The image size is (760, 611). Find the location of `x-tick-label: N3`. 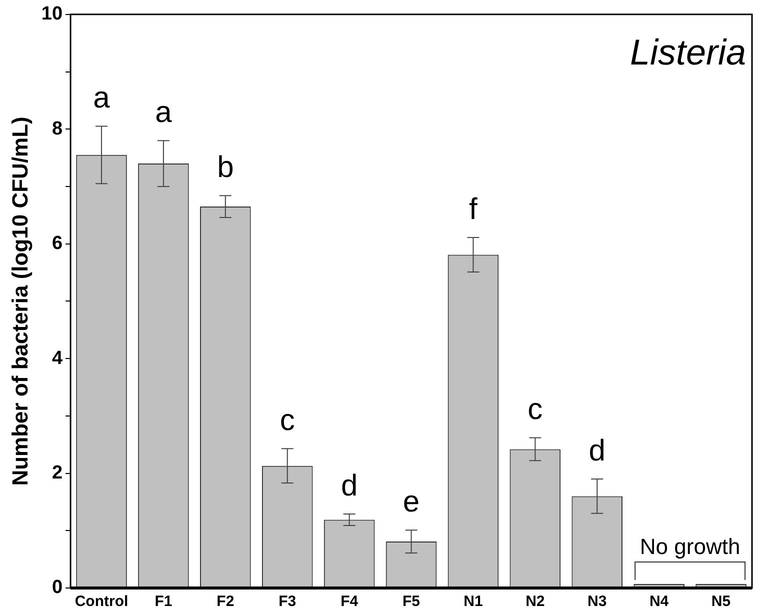

x-tick-label: N3 is located at coordinates (597, 601).